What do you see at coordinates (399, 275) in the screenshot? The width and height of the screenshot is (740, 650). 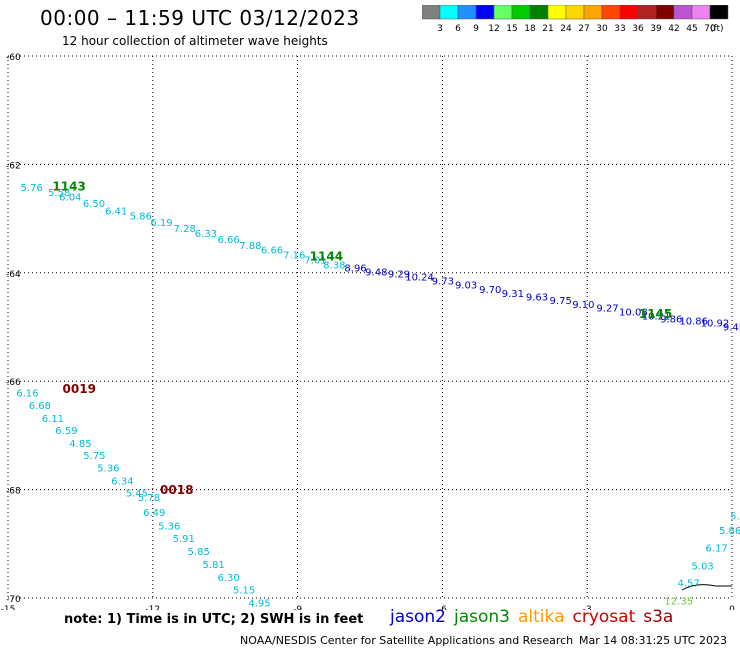 I see `wave-height-label: 9.29` at bounding box center [399, 275].